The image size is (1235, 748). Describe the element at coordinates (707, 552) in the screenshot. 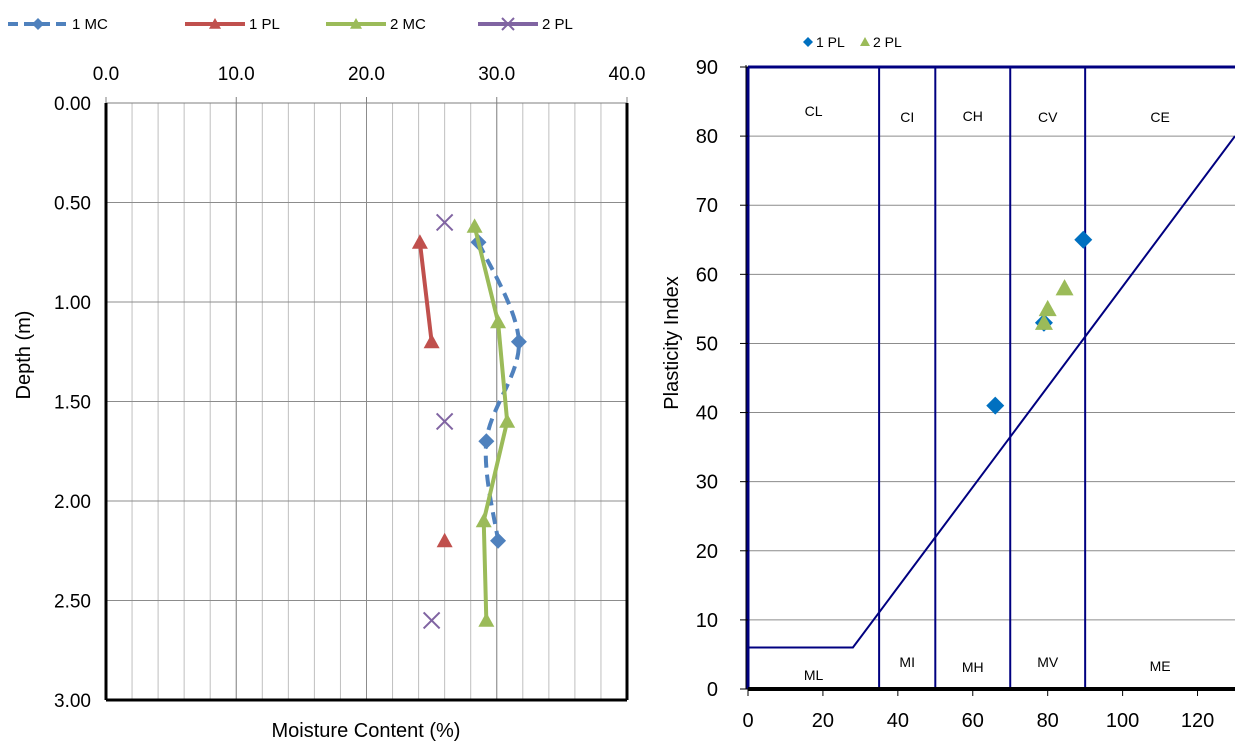

I see `right-y-tick-label: 20` at that location.